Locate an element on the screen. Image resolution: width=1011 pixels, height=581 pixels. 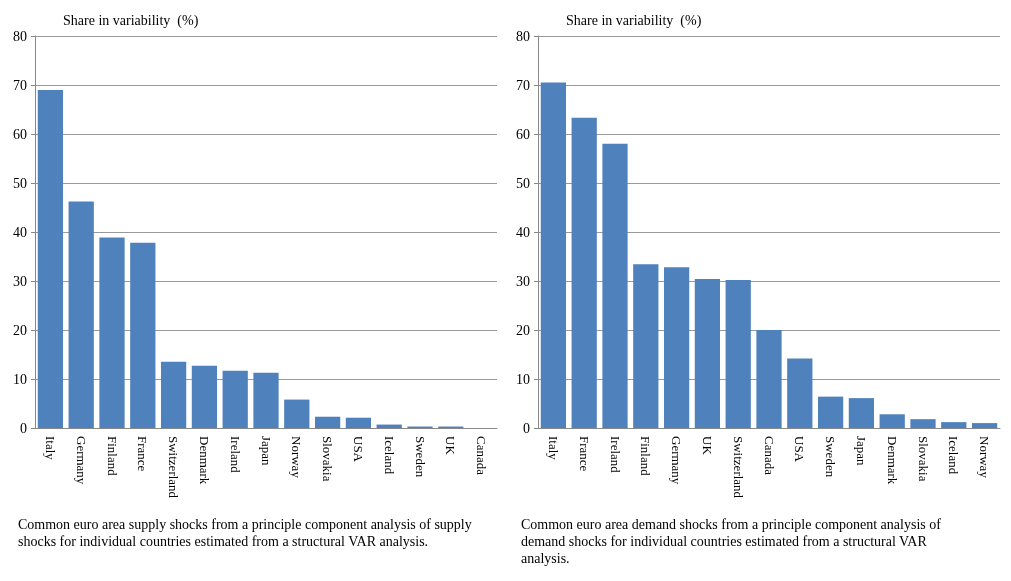
text: Common euro area demand shocks from a principle component analysis of demand shocks for individual countries estimated from a structural VAR analysis. is located at coordinates (731, 541).